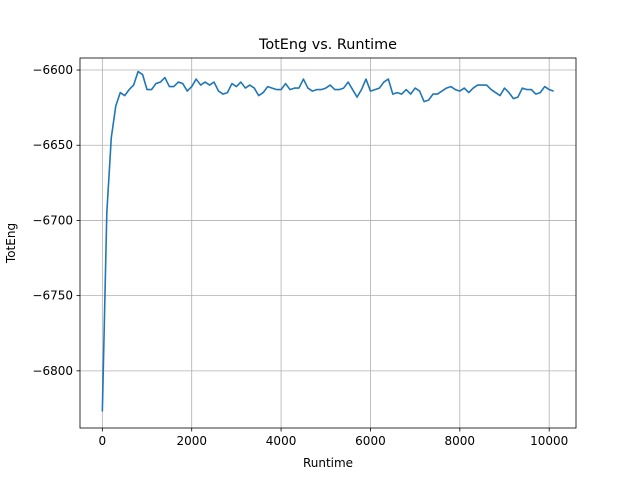 This screenshot has height=480, width=640. I want to click on x-tick-label: 2000, so click(191, 441).